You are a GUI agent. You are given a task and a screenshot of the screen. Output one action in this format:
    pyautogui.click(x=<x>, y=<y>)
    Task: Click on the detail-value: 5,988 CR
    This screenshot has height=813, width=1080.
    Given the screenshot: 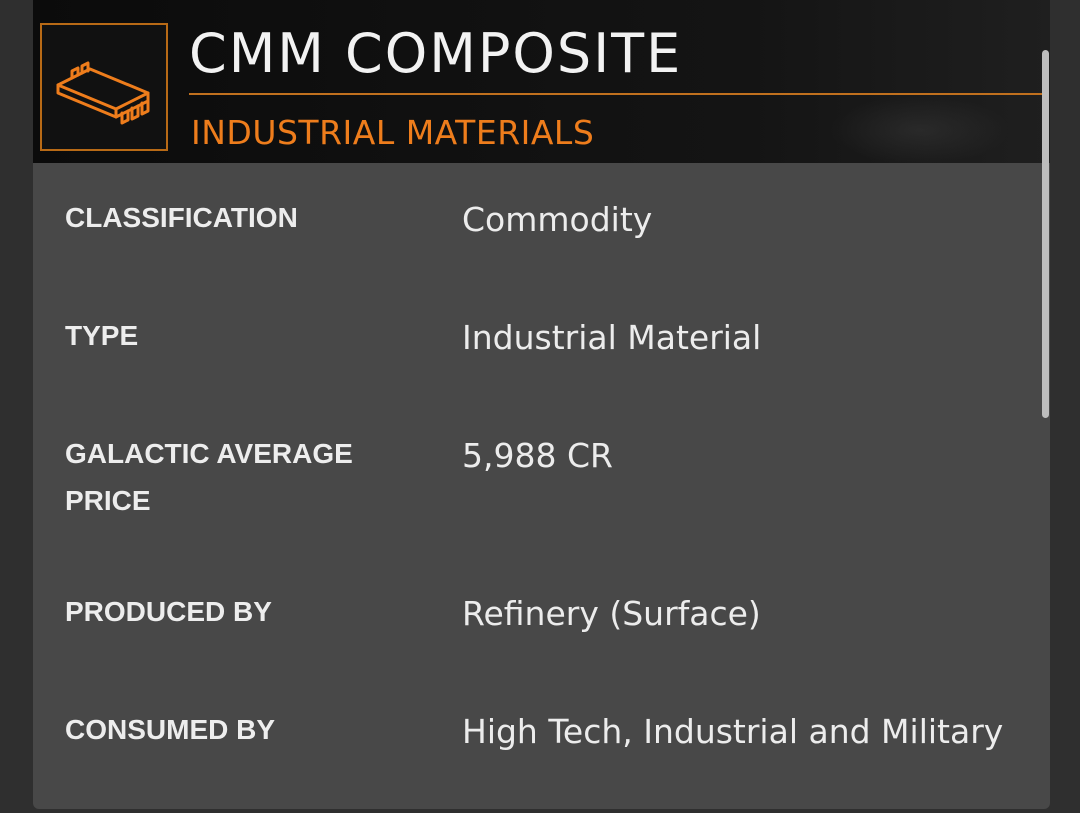 What is the action you would take?
    pyautogui.click(x=537, y=455)
    